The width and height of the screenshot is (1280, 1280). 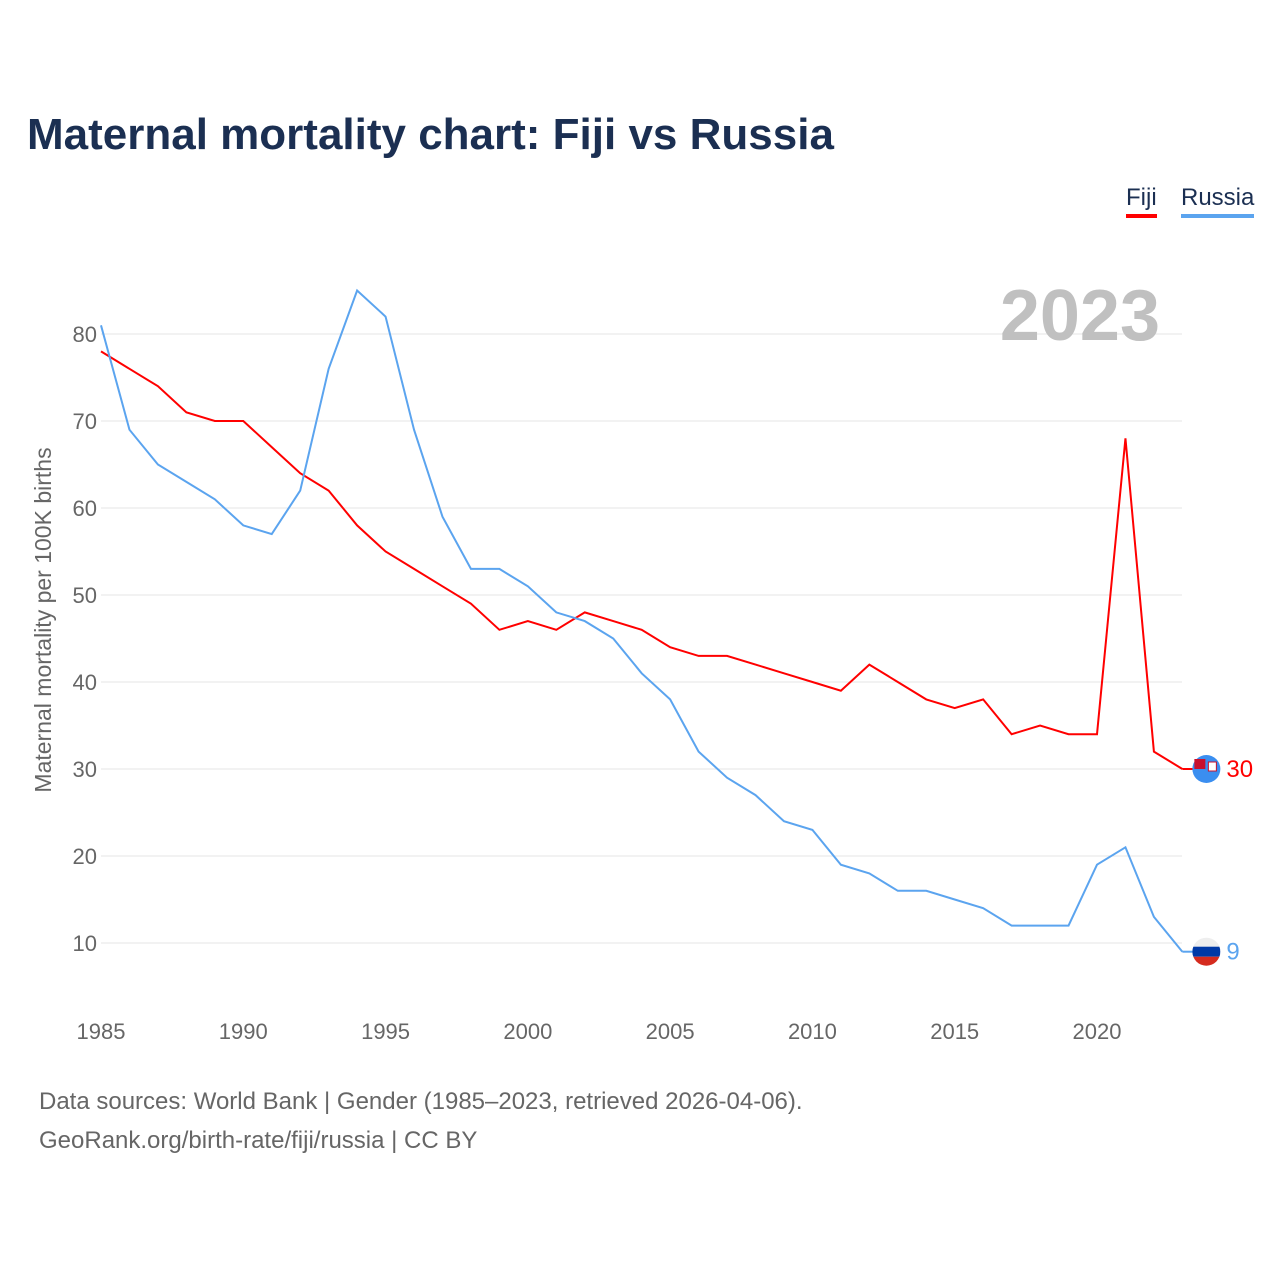 What do you see at coordinates (85, 421) in the screenshot?
I see `y-tick-label: 70` at bounding box center [85, 421].